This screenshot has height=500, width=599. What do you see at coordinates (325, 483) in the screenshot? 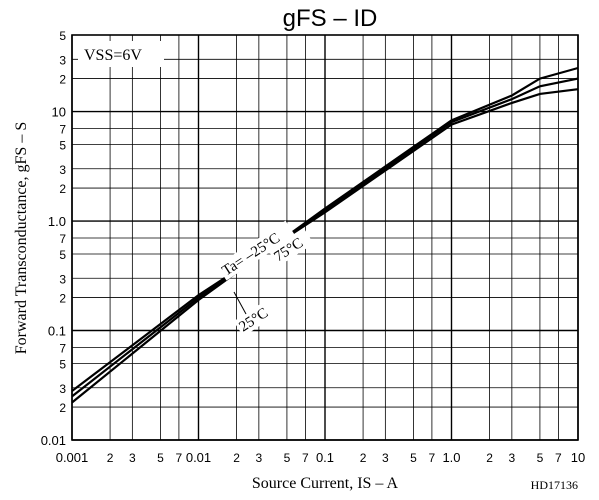
I see `x-axis-label: Source Current, IS – A` at bounding box center [325, 483].